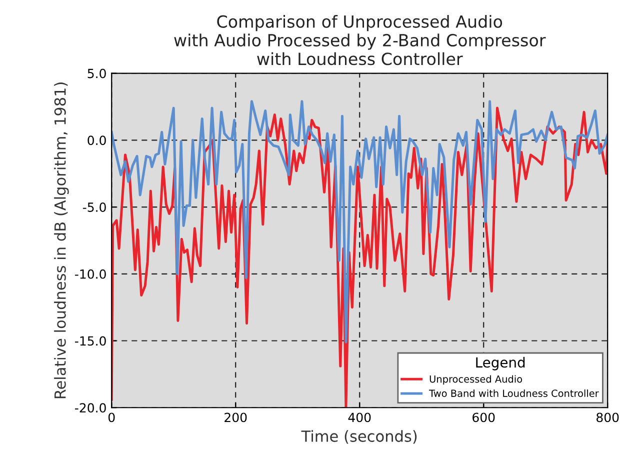 This screenshot has height=458, width=620. What do you see at coordinates (359, 437) in the screenshot?
I see `x-axis-title: Time (seconds)` at bounding box center [359, 437].